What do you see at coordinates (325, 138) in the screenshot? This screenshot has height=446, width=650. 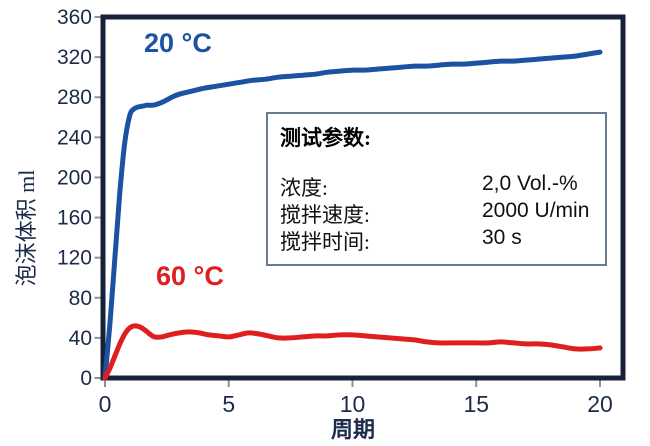 I see `param-box-title: 测试参数:` at bounding box center [325, 138].